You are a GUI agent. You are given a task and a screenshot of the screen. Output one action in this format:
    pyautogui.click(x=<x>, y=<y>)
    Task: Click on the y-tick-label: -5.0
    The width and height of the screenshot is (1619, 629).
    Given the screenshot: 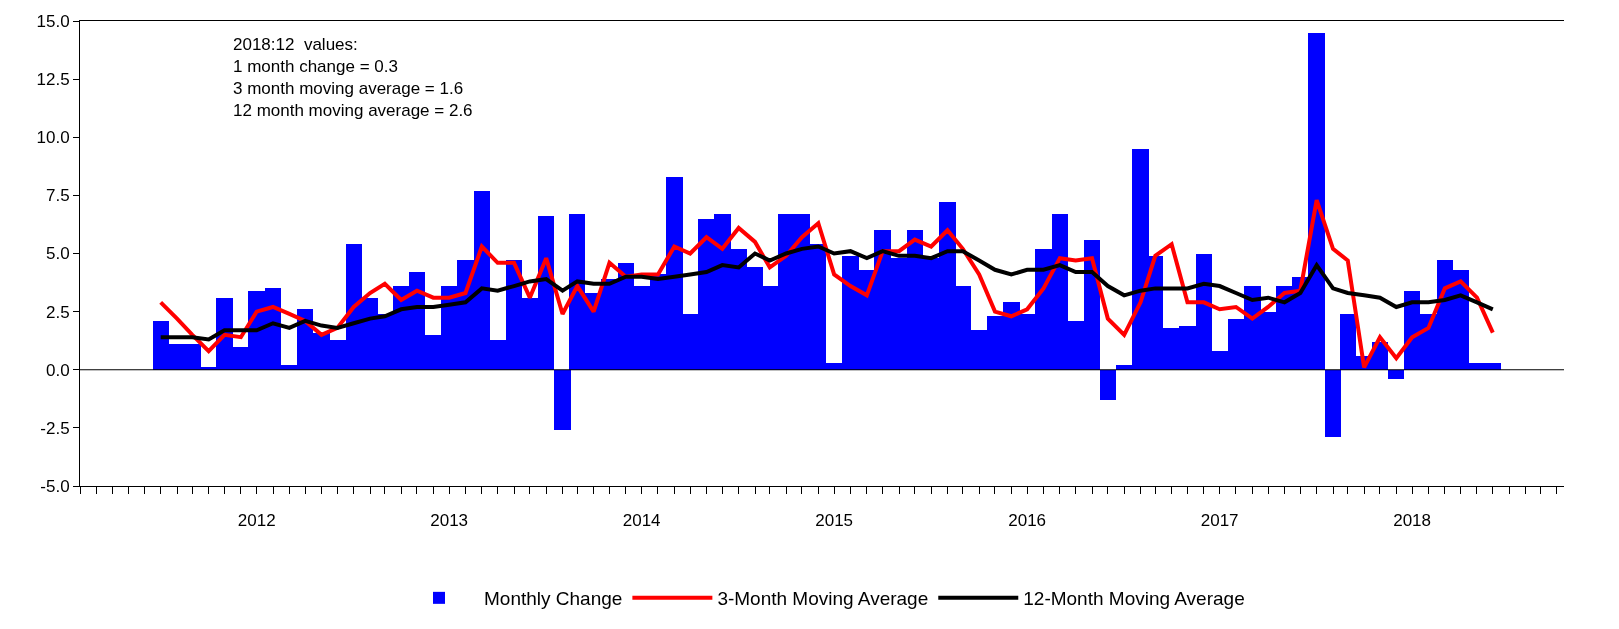 What is the action you would take?
    pyautogui.click(x=55, y=486)
    